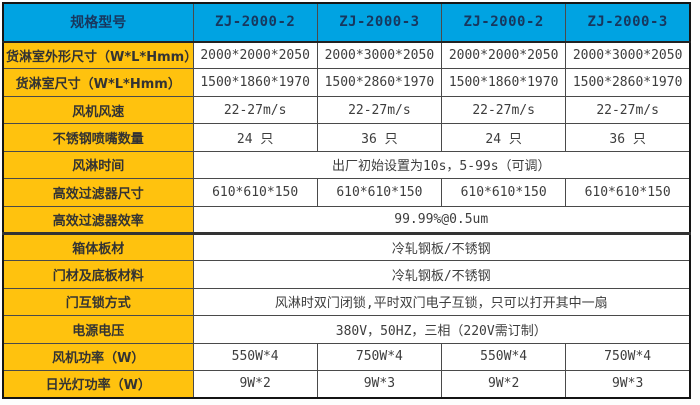 This screenshot has width=700, height=405. Describe the element at coordinates (98, 55) in the screenshot. I see `row-label: 货淋室外形尺寸（W*L*Hmm）` at that location.